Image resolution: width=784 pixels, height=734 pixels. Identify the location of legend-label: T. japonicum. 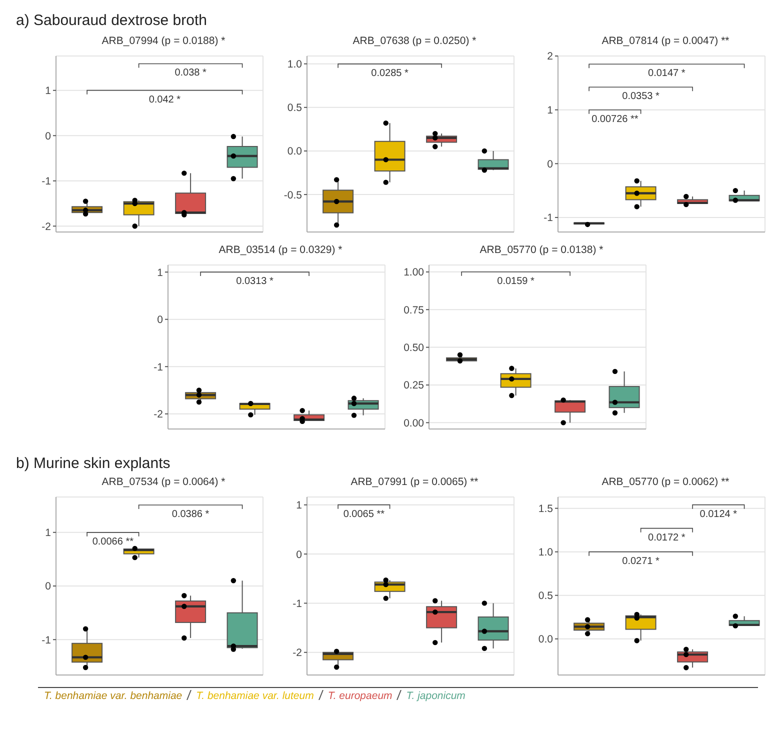
(436, 696).